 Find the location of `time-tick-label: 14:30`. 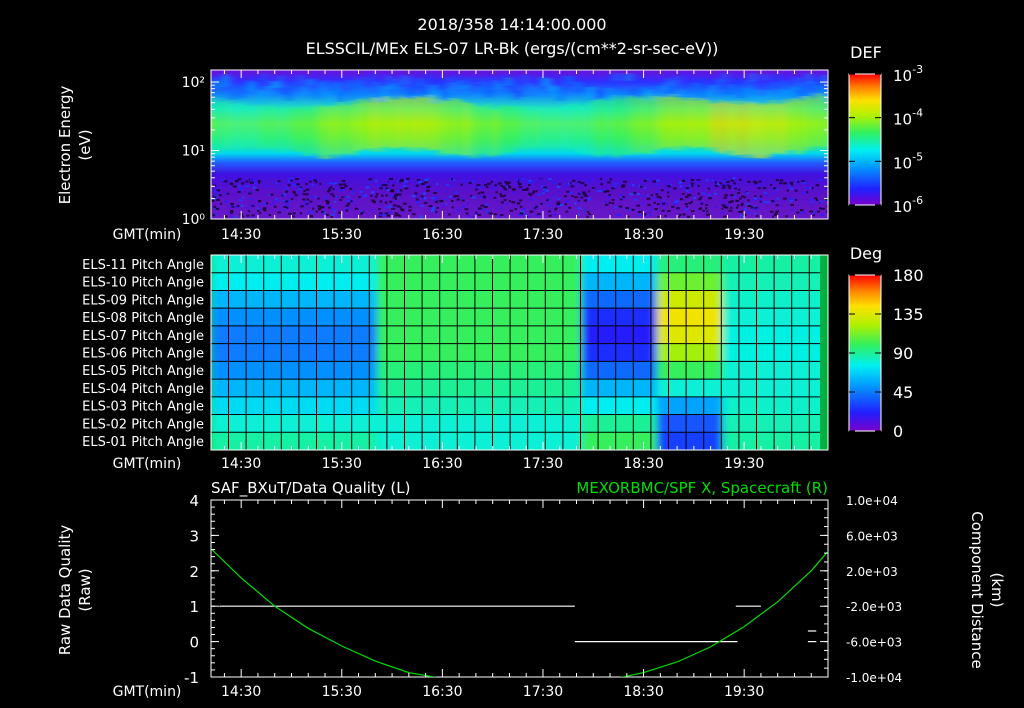

time-tick-label: 14:30 is located at coordinates (241, 235).